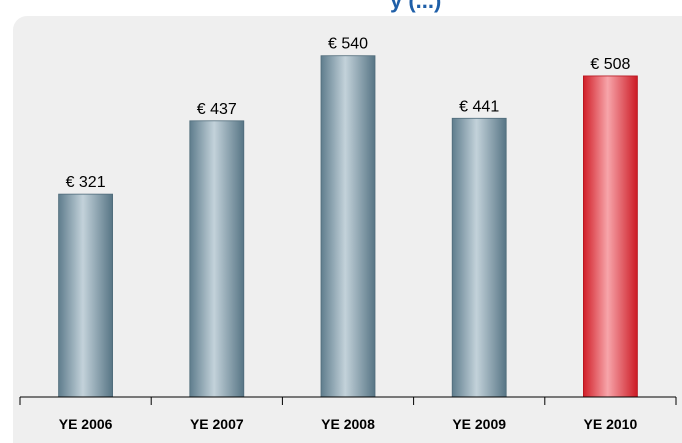 This screenshot has width=682, height=443. I want to click on x-tick-label-ye-2010: YE 2010, so click(611, 424).